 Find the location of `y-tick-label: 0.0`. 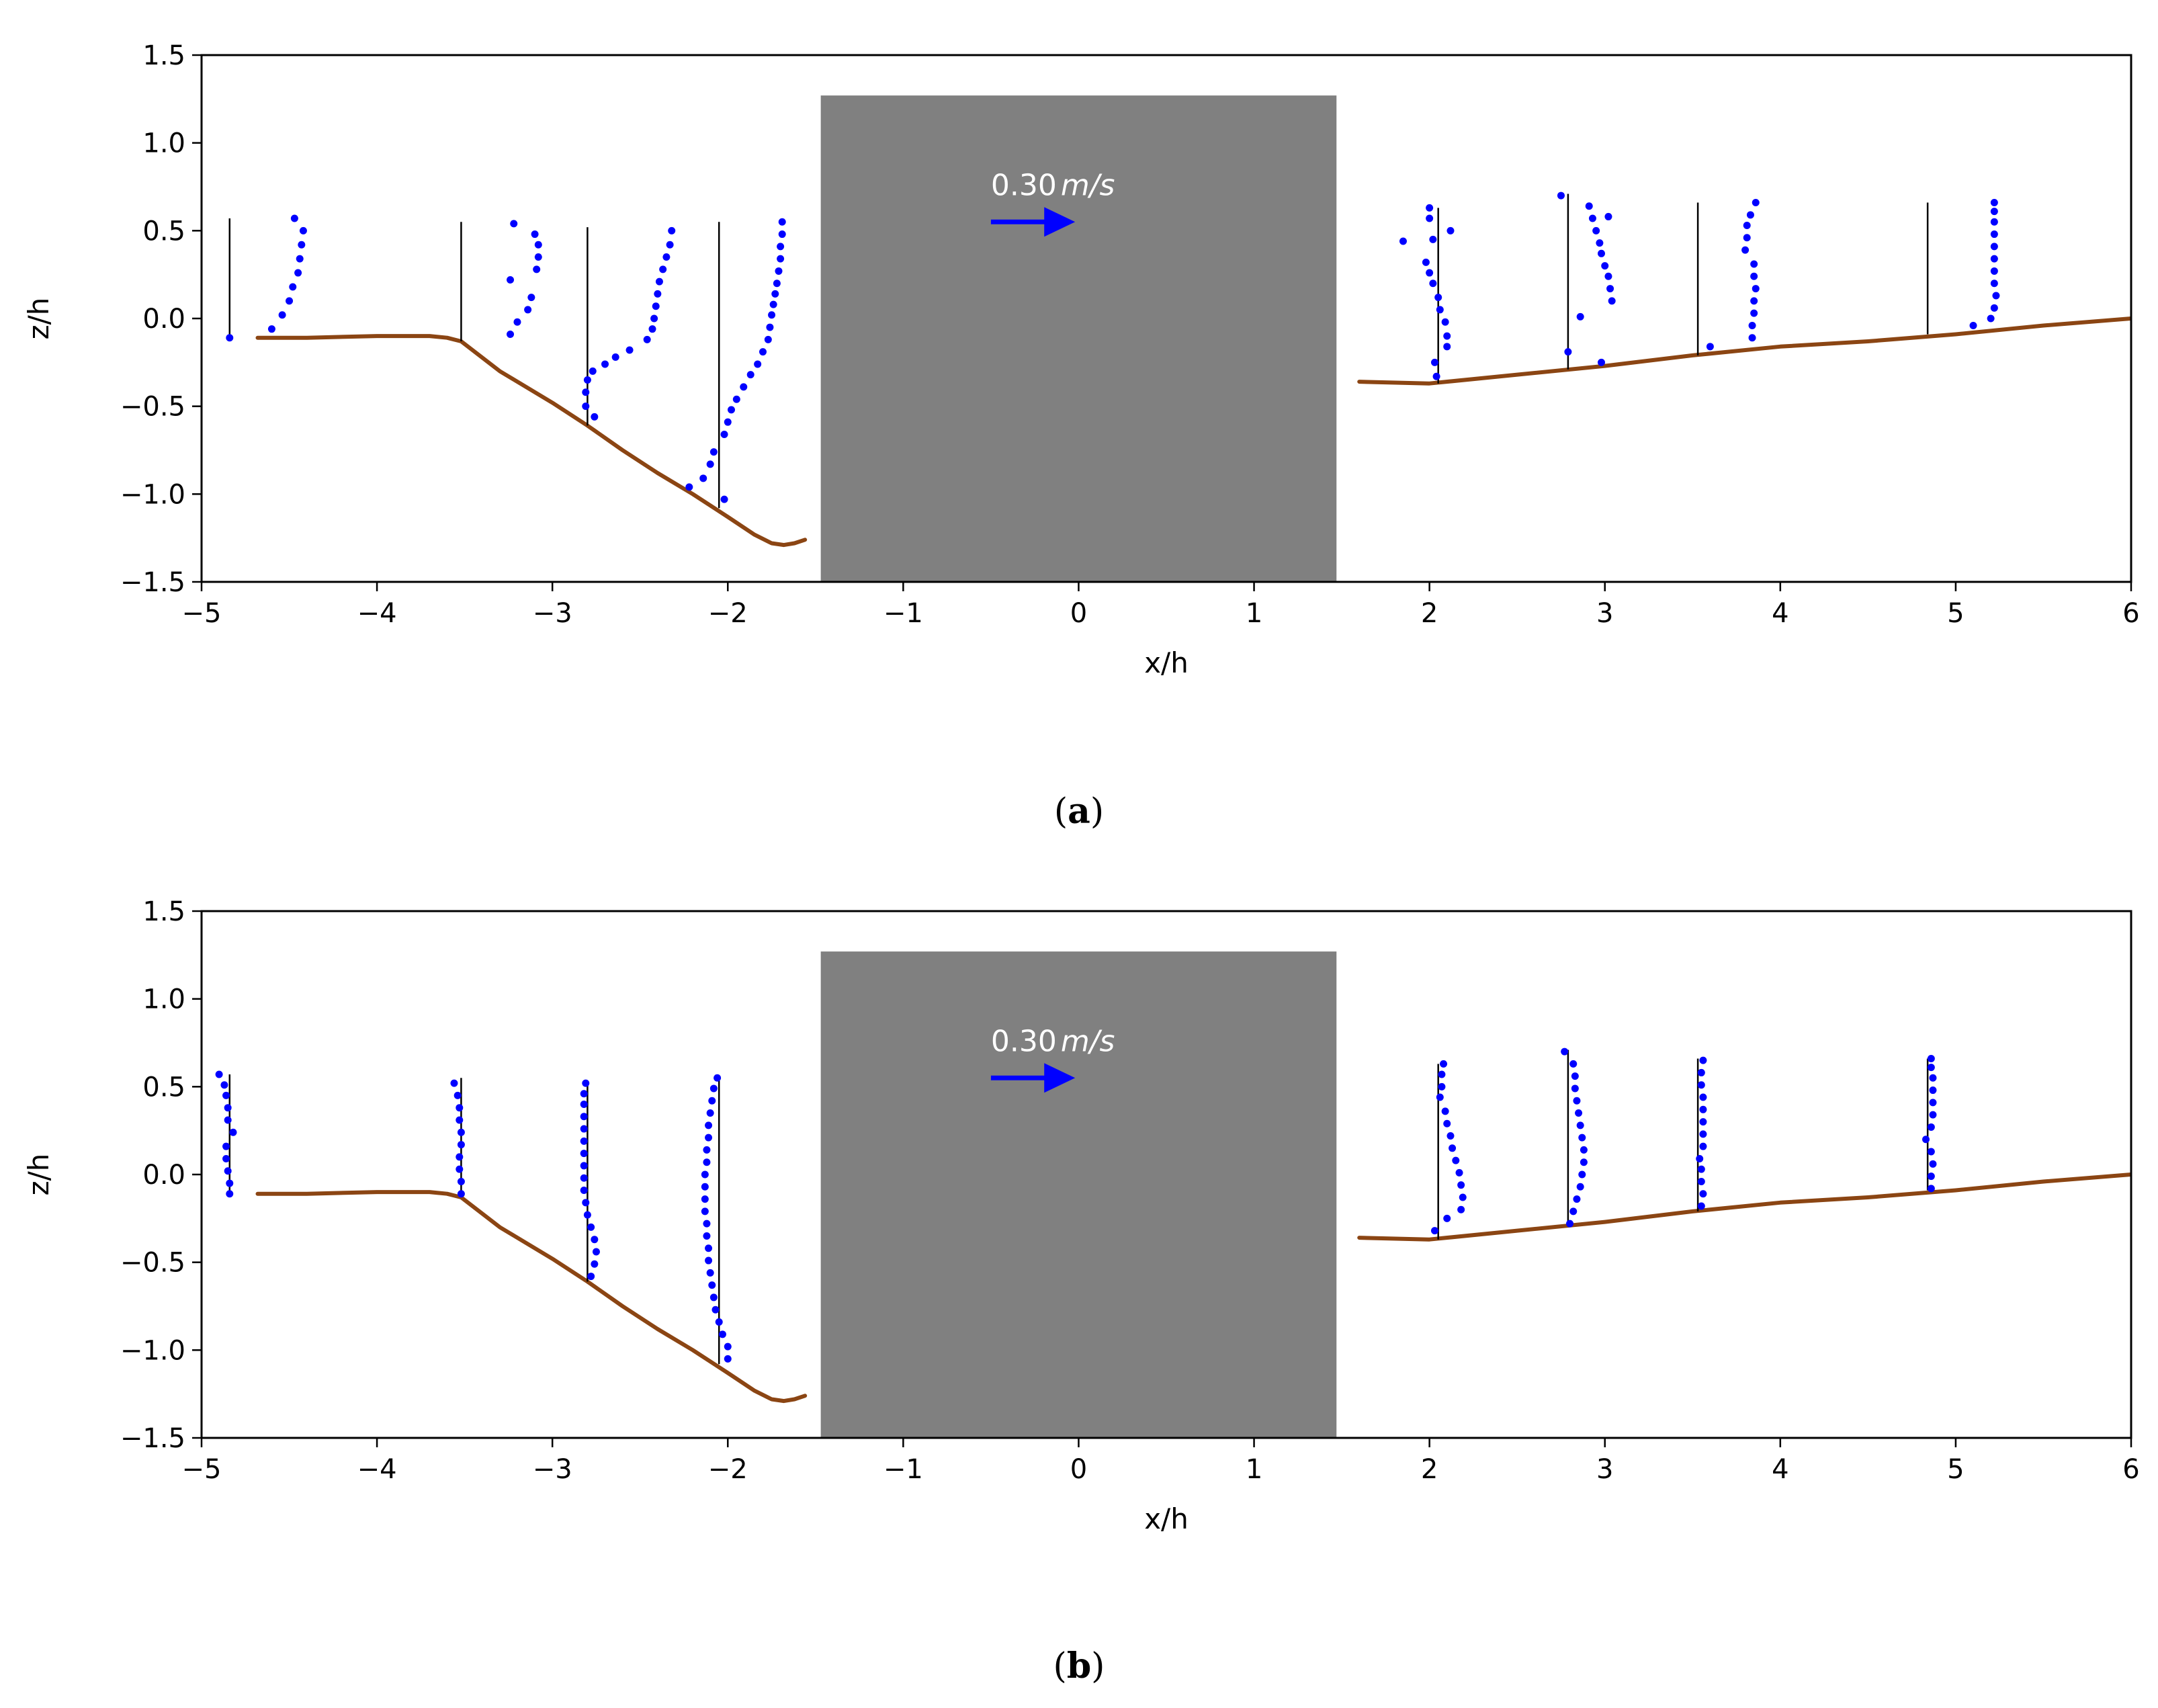

y-tick-label: 0.0 is located at coordinates (163, 319).